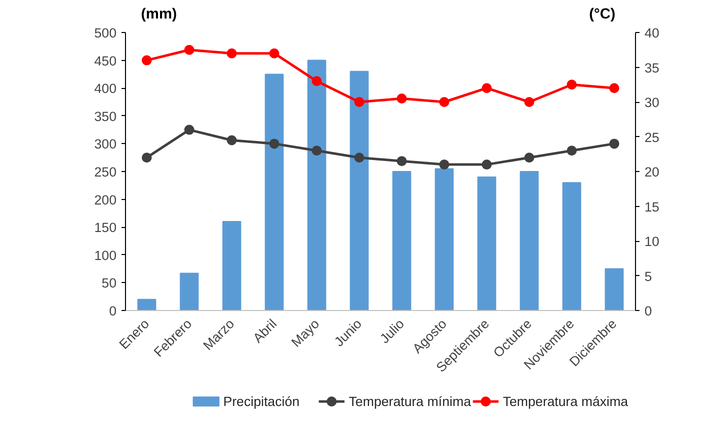 This screenshot has width=715, height=422. I want to click on y-tick-label: 200, so click(105, 200).